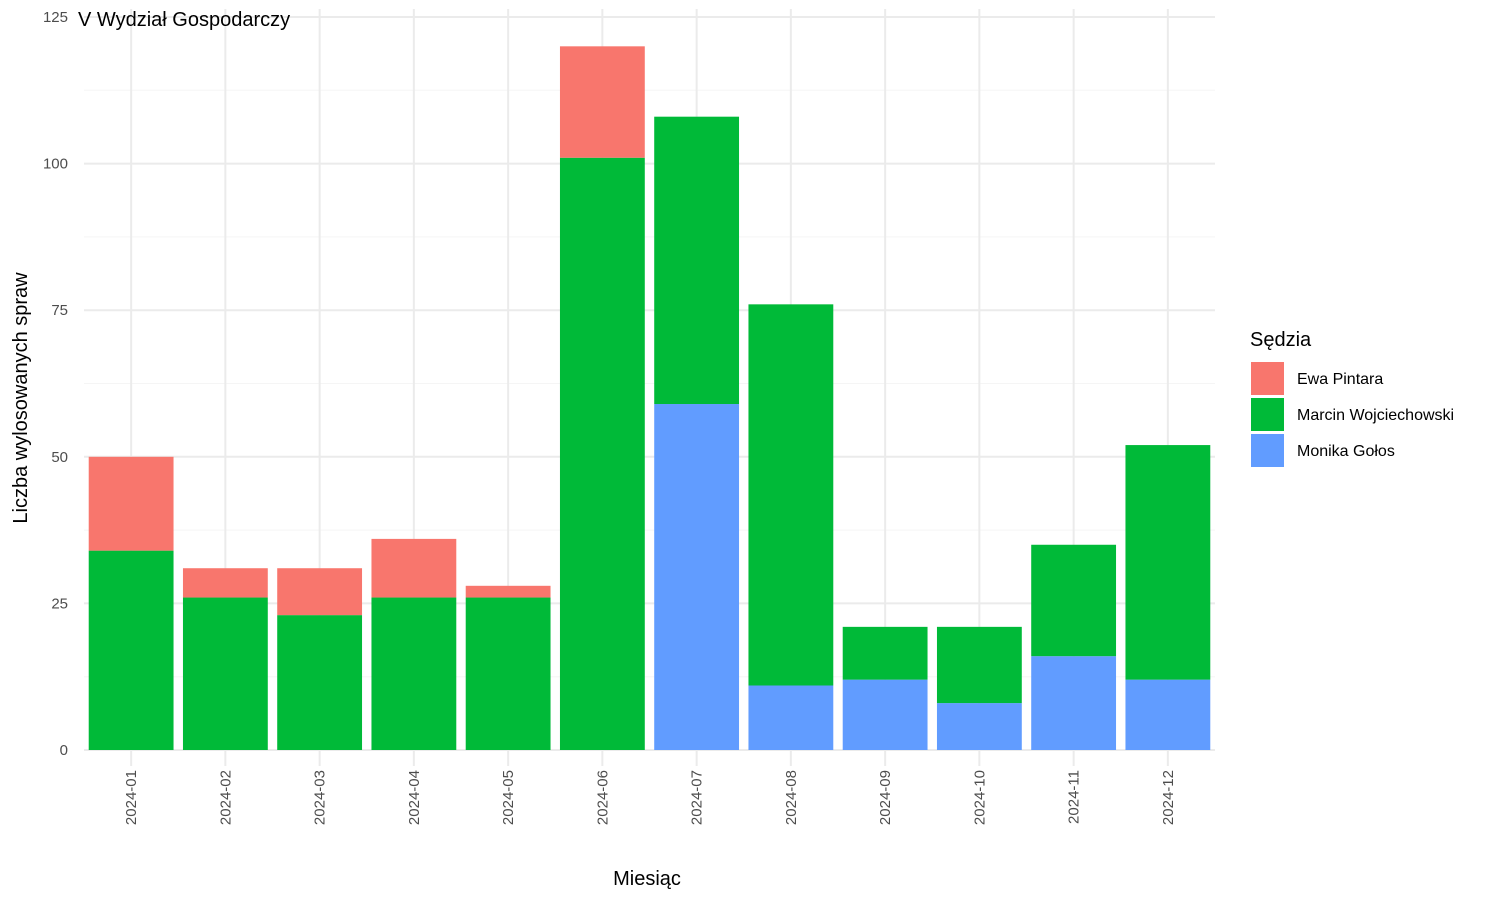  Describe the element at coordinates (602, 797) in the screenshot. I see `x-tick-label: 2024-06` at that location.